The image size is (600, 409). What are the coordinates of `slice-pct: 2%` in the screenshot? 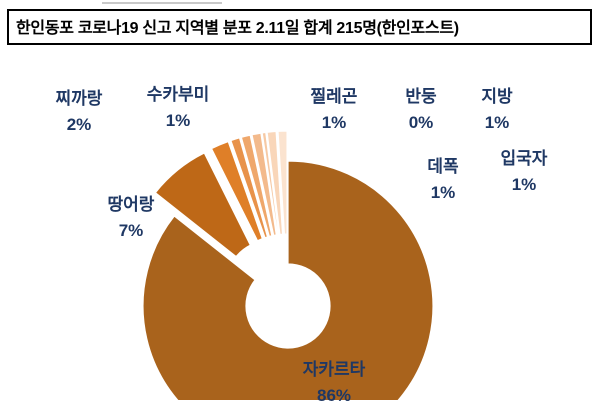 It's located at (79, 124).